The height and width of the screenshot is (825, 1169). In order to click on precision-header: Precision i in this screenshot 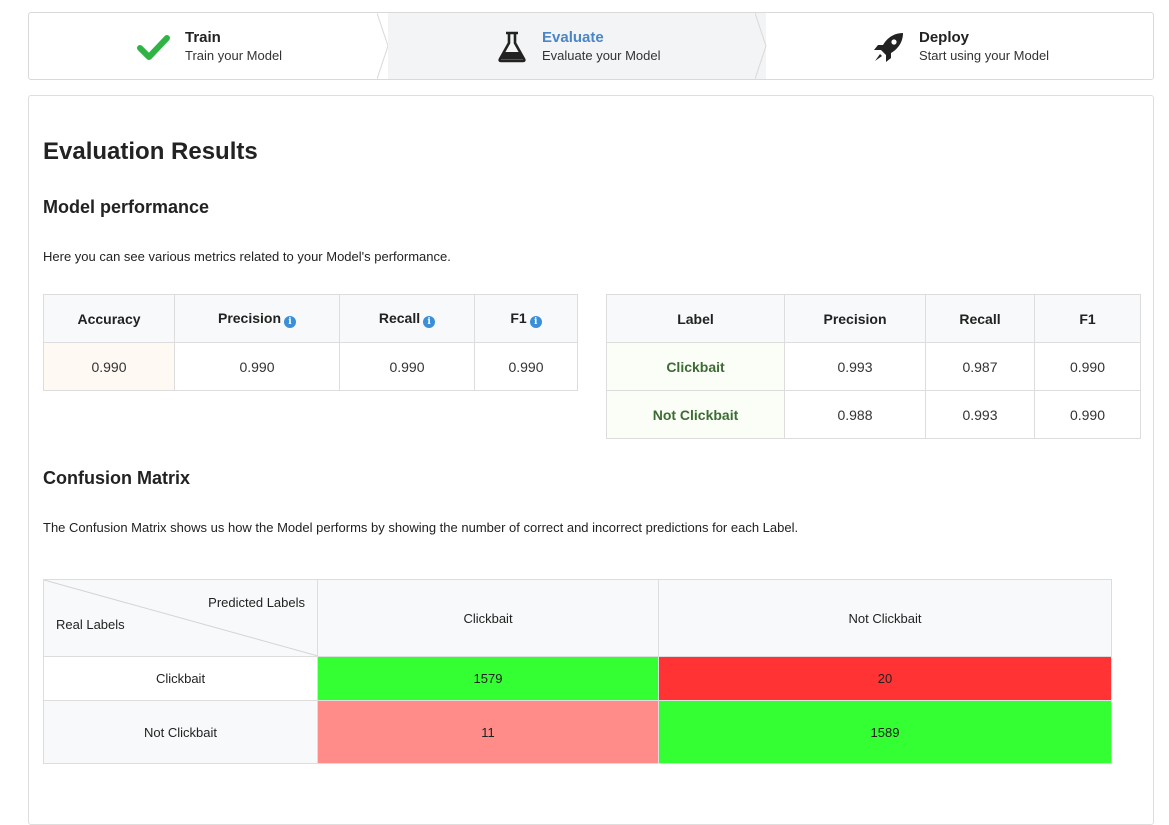, I will do `click(257, 318)`.